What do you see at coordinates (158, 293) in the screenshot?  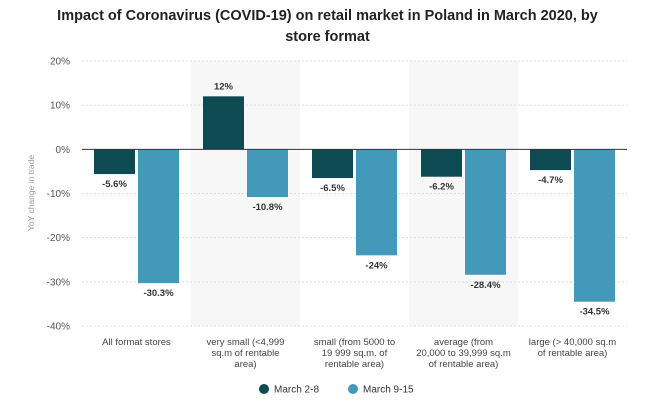 I see `value-label-1-0: -30.3%` at bounding box center [158, 293].